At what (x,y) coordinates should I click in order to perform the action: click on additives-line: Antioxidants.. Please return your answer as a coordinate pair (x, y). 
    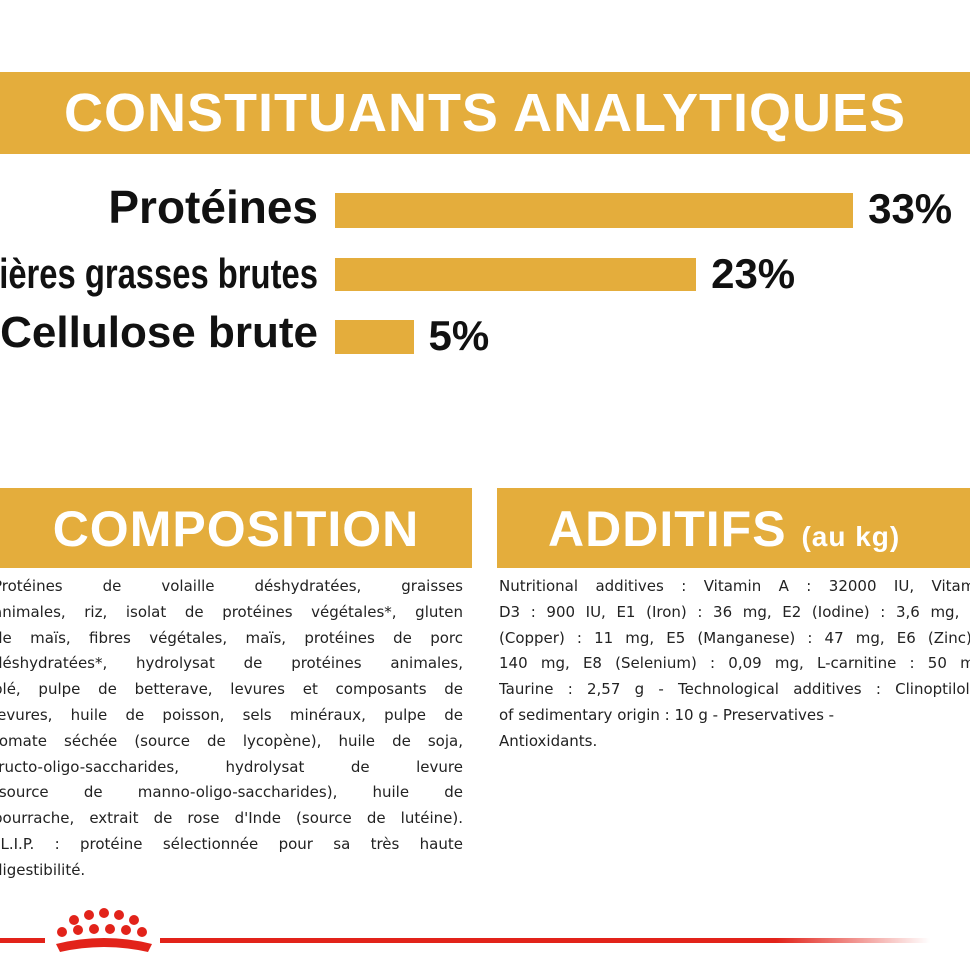
    Looking at the image, I should click on (548, 740).